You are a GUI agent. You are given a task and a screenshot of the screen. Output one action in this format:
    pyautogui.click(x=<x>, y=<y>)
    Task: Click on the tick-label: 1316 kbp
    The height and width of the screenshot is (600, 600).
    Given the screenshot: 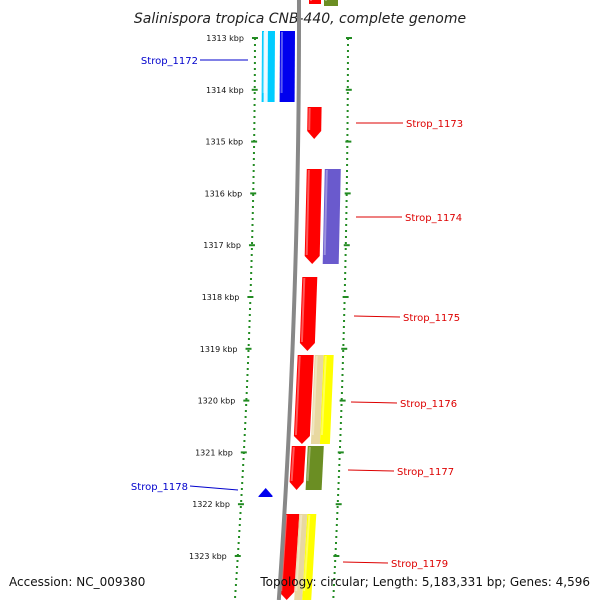 What is the action you would take?
    pyautogui.click(x=223, y=193)
    